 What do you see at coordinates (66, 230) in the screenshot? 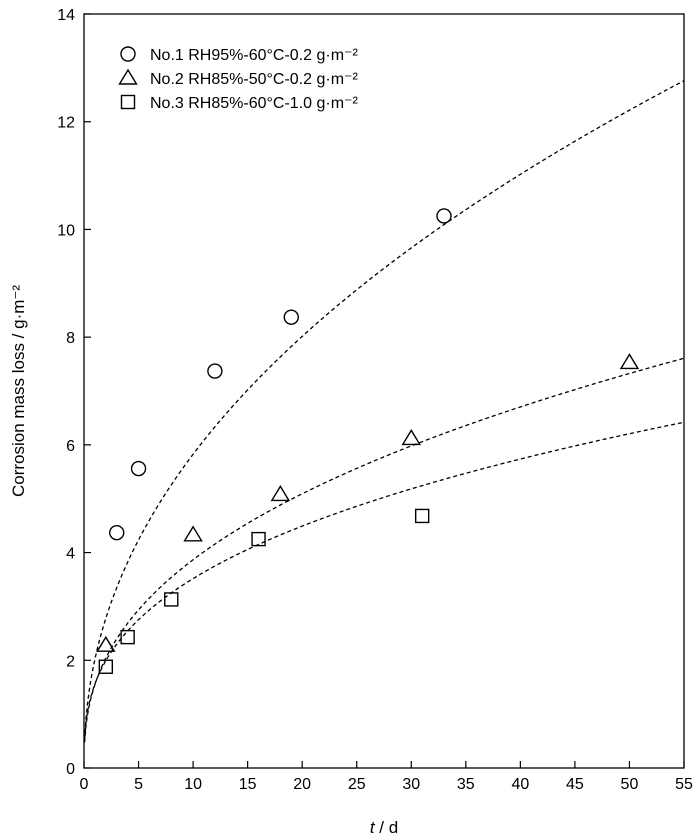
I see `y-tick-label: 10` at bounding box center [66, 230].